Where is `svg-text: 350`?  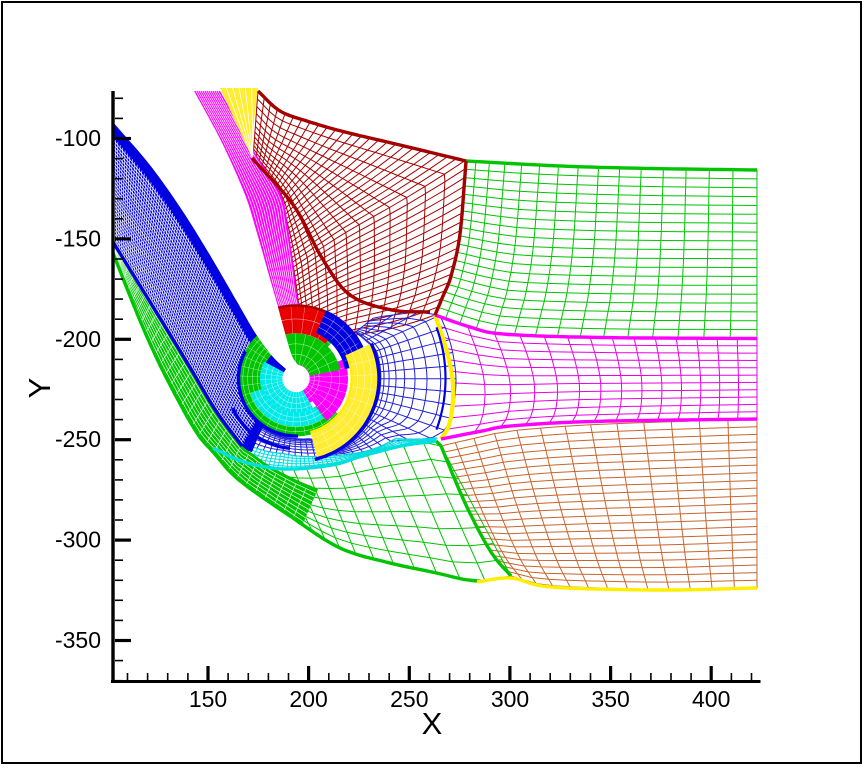 svg-text: 350 is located at coordinates (610, 699).